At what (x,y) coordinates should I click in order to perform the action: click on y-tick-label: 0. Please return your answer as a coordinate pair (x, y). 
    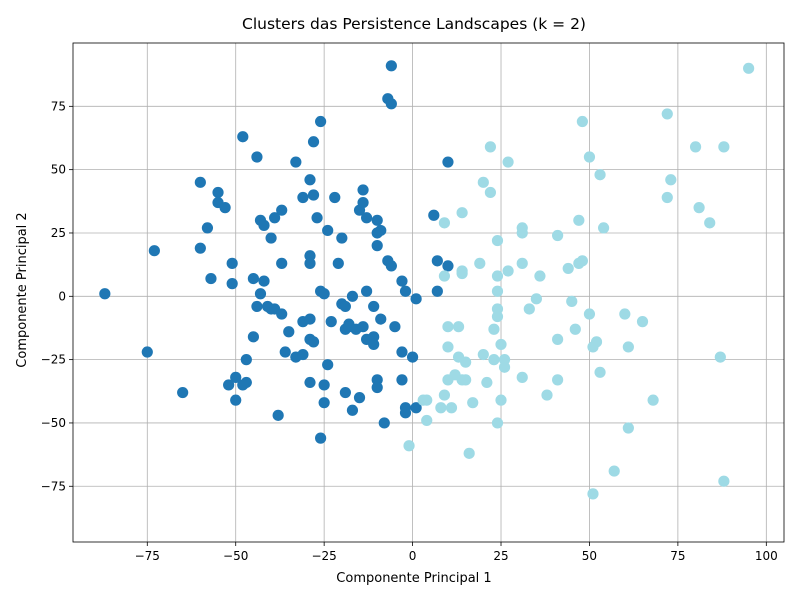
    Looking at the image, I should click on (62, 296).